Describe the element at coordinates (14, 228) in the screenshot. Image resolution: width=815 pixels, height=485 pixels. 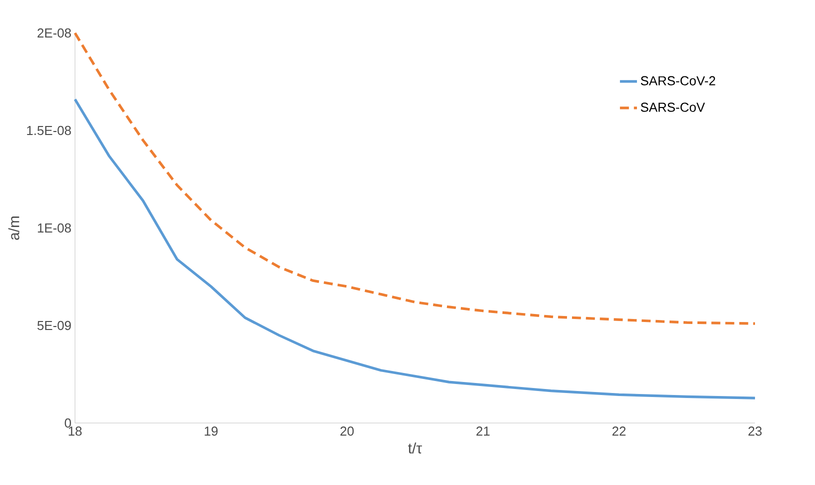
I see `y-axis-title: a/m` at that location.